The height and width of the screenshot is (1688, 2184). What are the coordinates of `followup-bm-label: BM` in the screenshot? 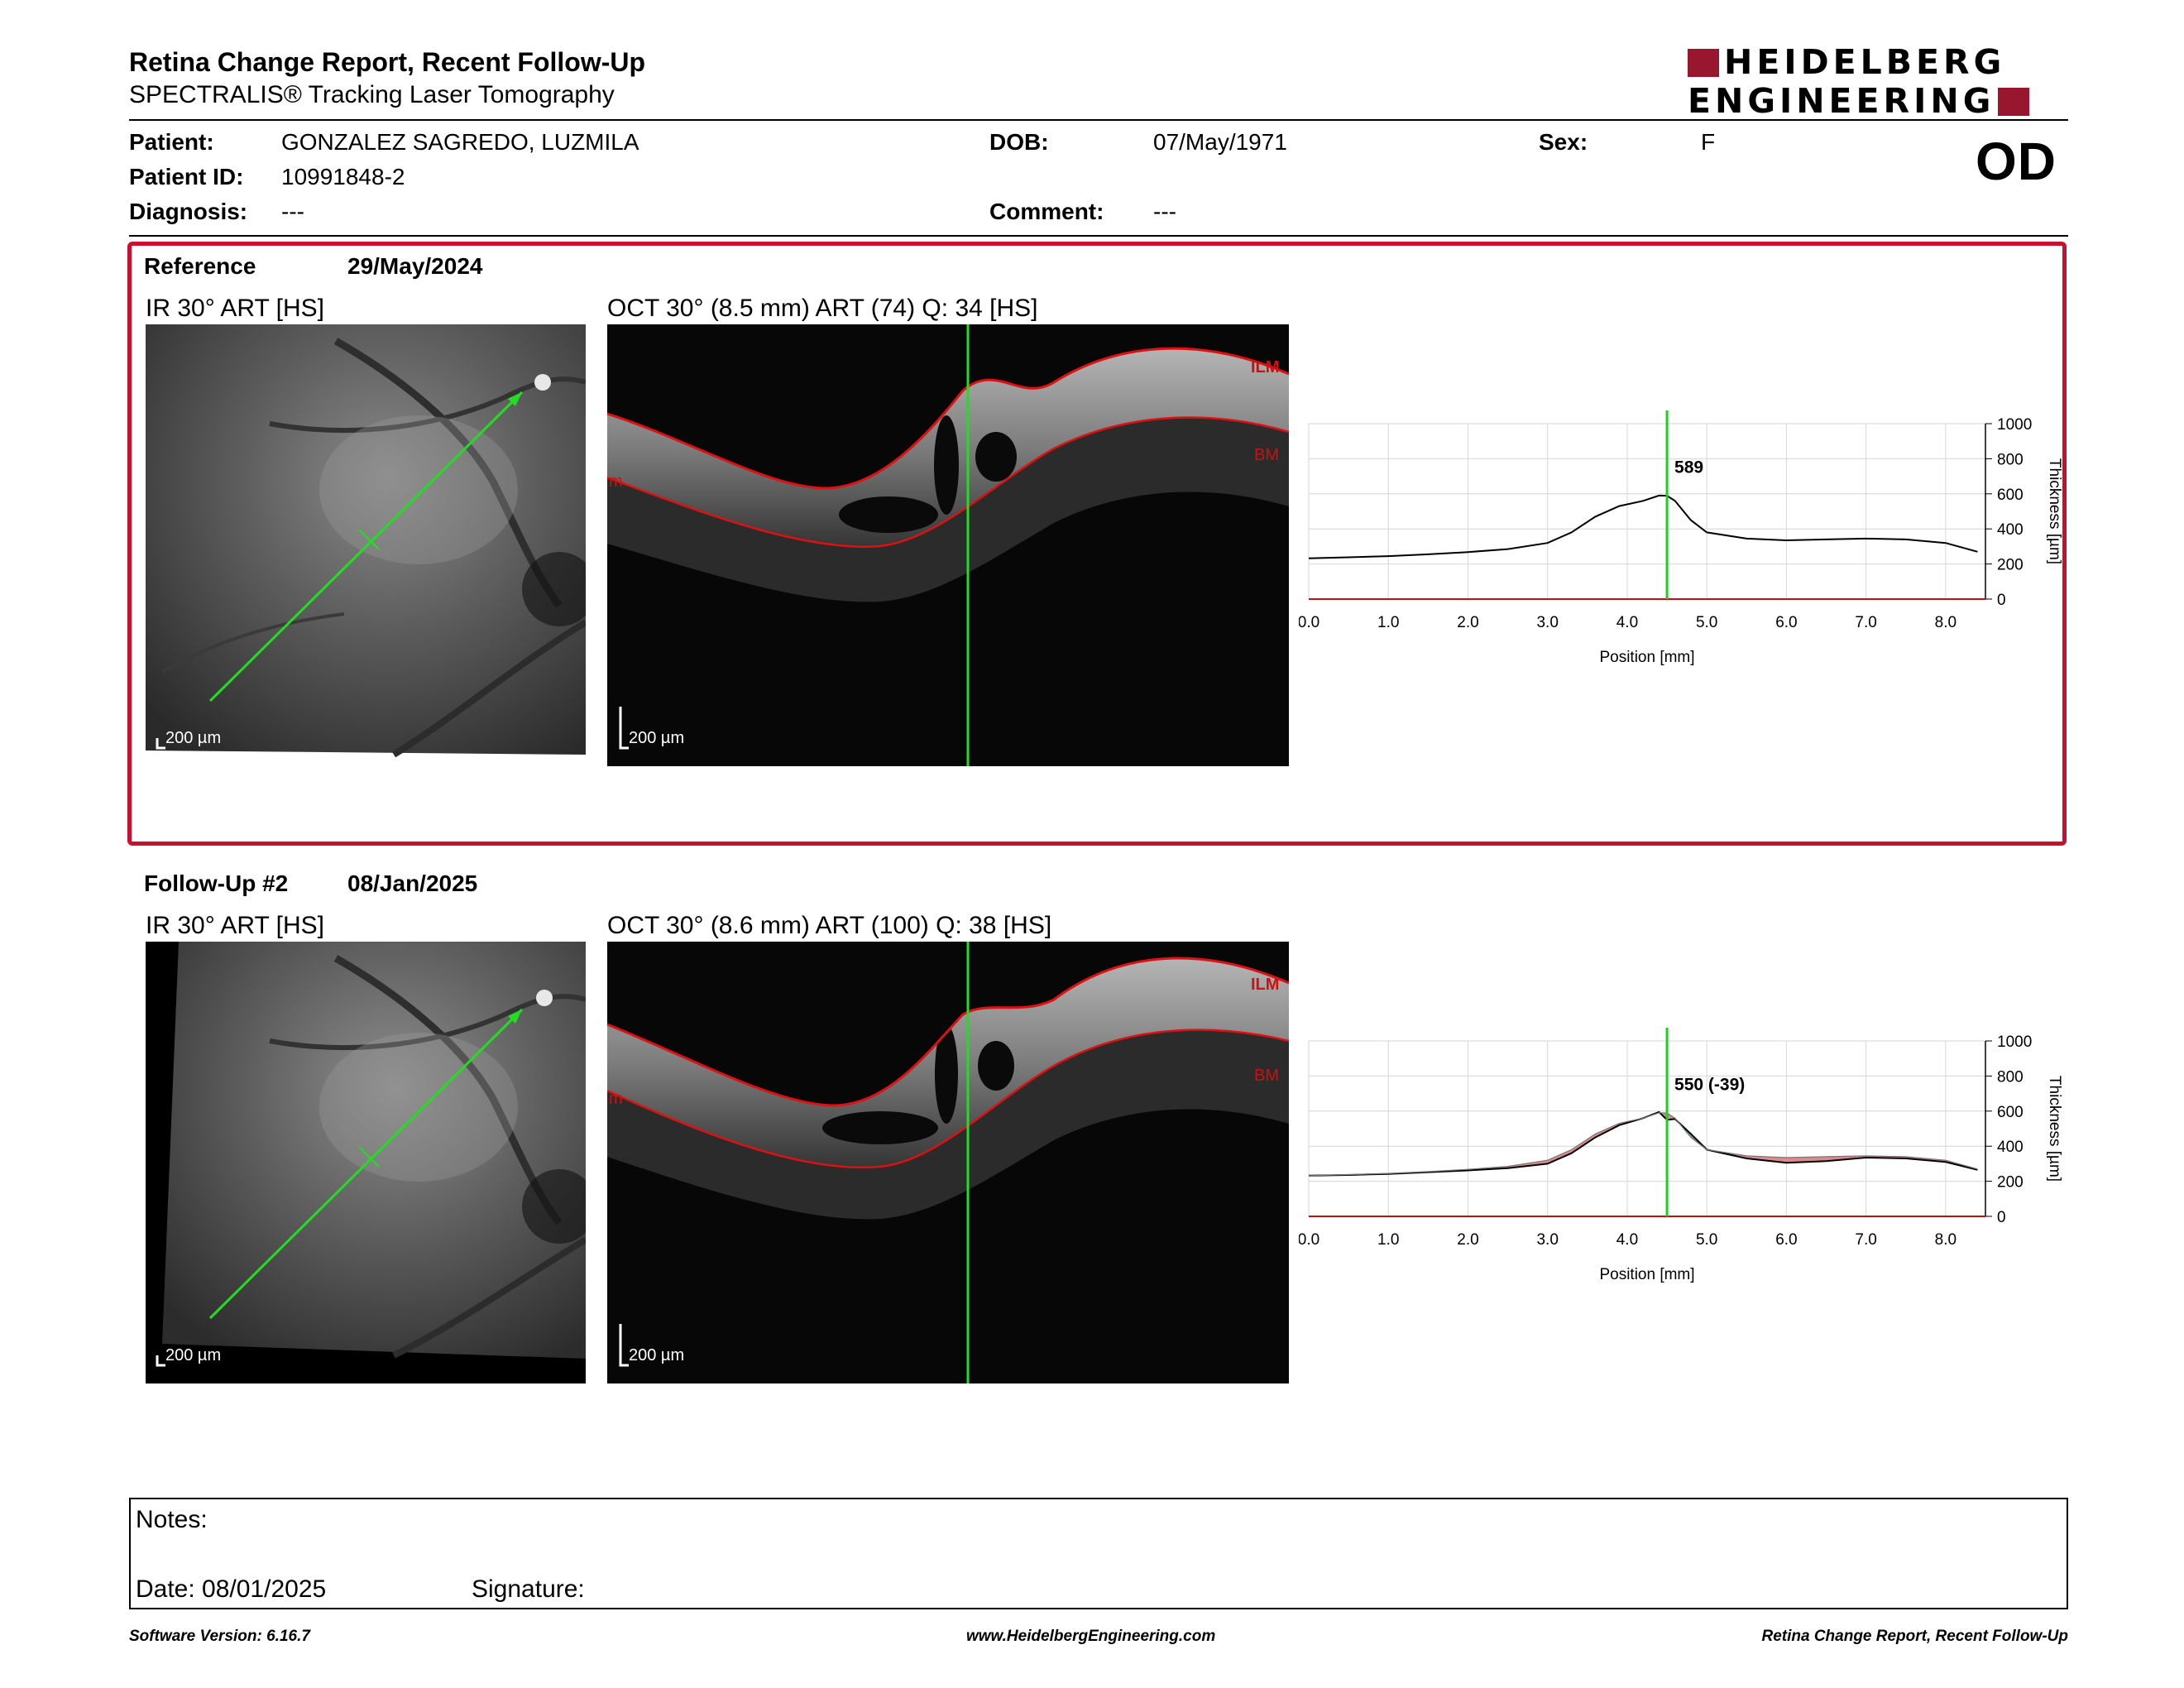 It's located at (1266, 1076).